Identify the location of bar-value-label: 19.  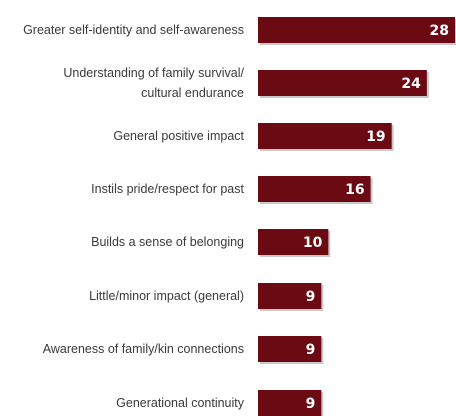
(375, 137).